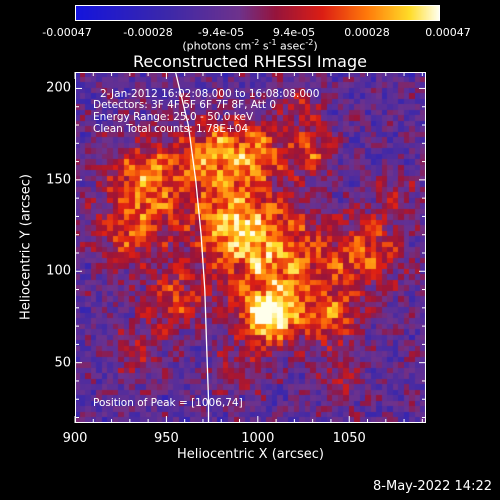  What do you see at coordinates (221, 32) in the screenshot?
I see `colorbar-tick-label: -9.4e-05` at bounding box center [221, 32].